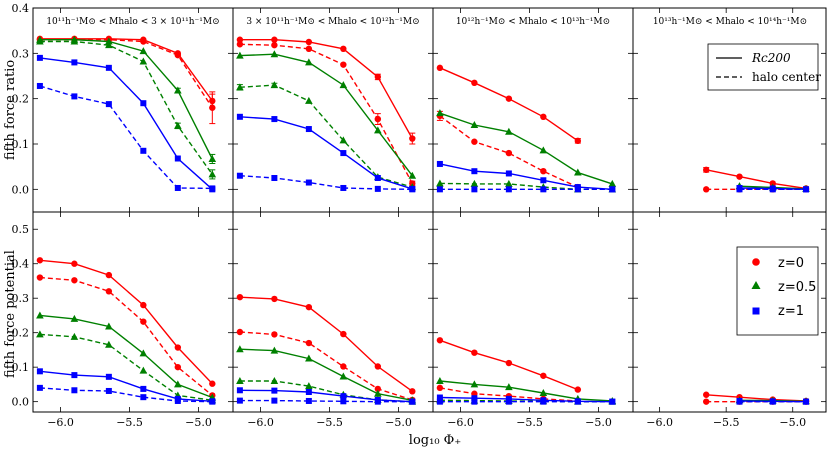  What do you see at coordinates (533, 22) in the screenshot?
I see `panel-title-3: 10¹²h⁻¹M⊙ < Mhalo < 10¹³h⁻¹M⊙` at bounding box center [533, 22].